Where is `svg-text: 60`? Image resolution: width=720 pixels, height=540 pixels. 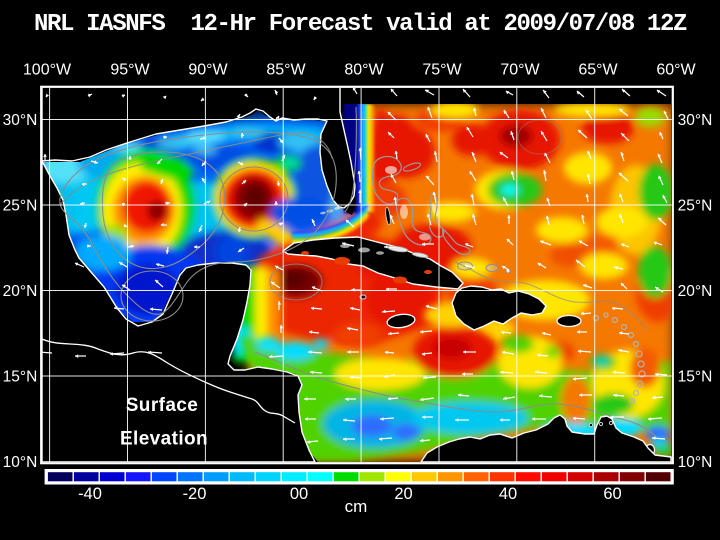 svg-text: 60 is located at coordinates (612, 494).